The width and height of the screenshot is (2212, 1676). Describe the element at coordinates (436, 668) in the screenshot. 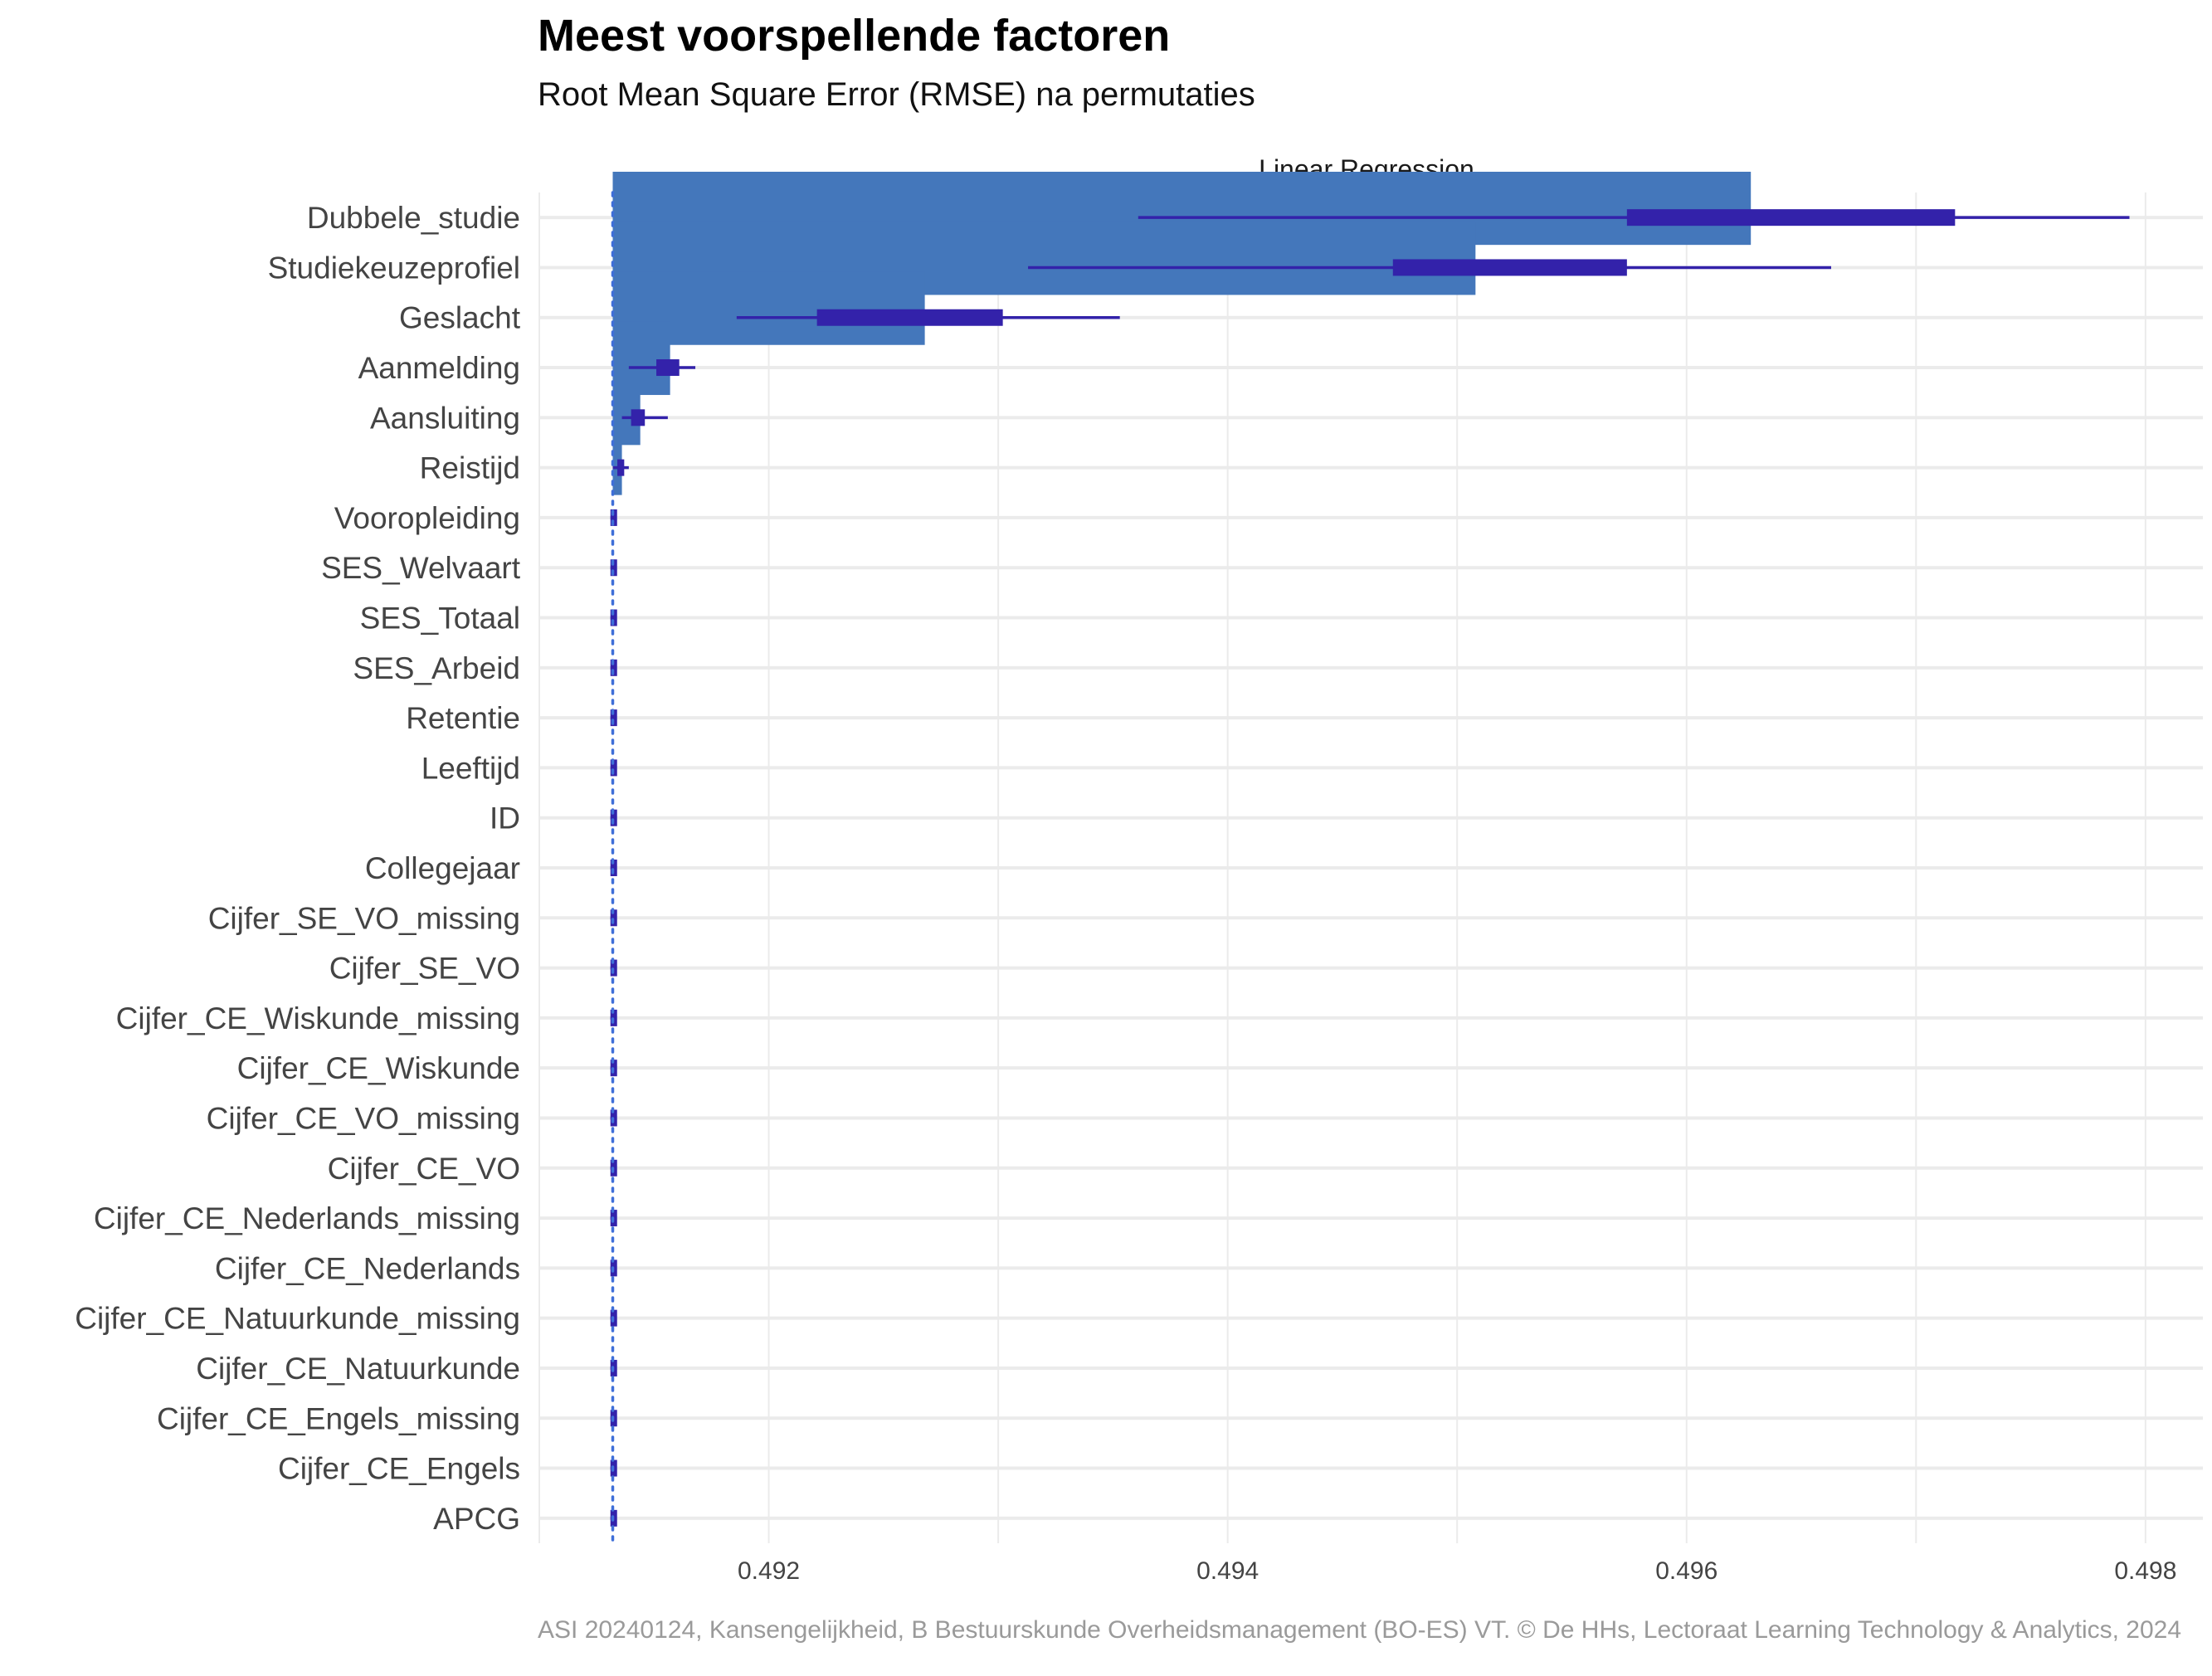

I see `y-tick-label: SES_Arbeid` at that location.